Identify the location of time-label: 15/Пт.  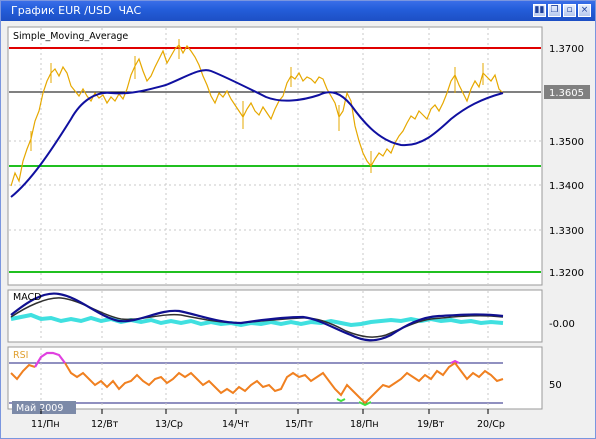
(299, 424).